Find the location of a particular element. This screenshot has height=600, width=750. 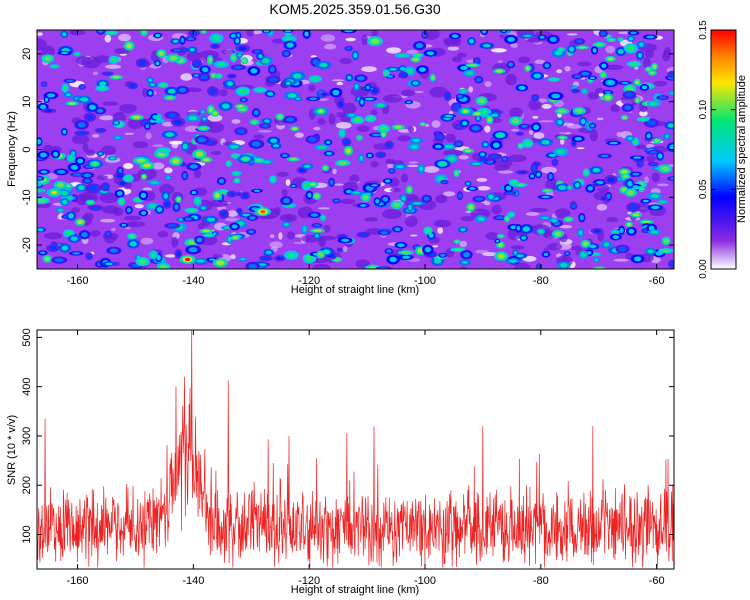

colorbar-gradient is located at coordinates (723, 149).